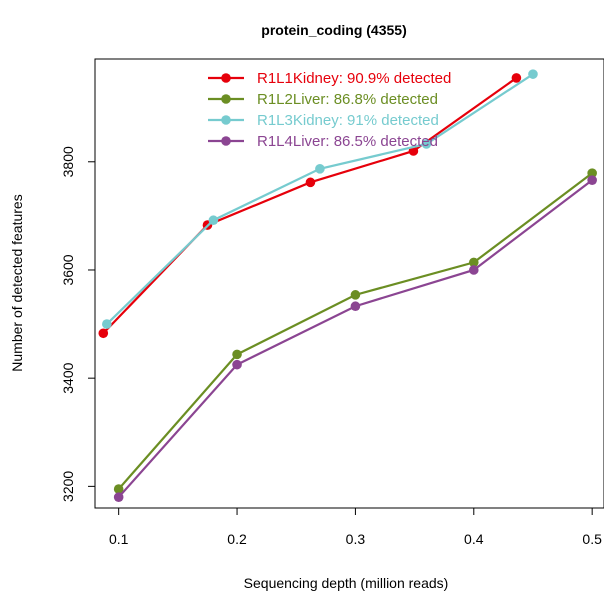 Image resolution: width=604 pixels, height=597 pixels. I want to click on x-tick-label: 0.2, so click(237, 539).